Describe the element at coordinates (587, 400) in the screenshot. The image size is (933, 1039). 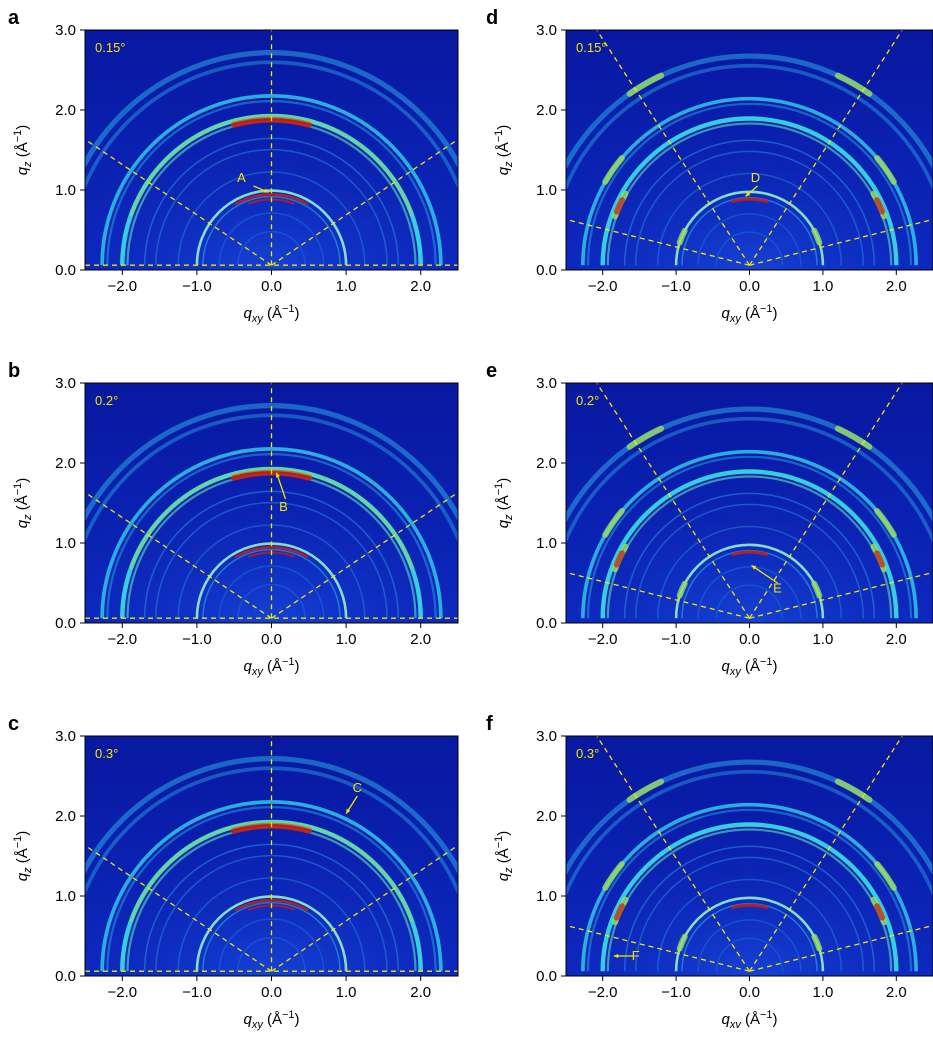
I see `incidence-angle: 0.2°` at that location.